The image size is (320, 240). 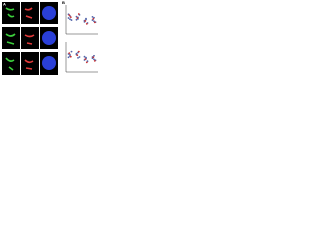 I want to click on micrographs, so click(x=30, y=38).